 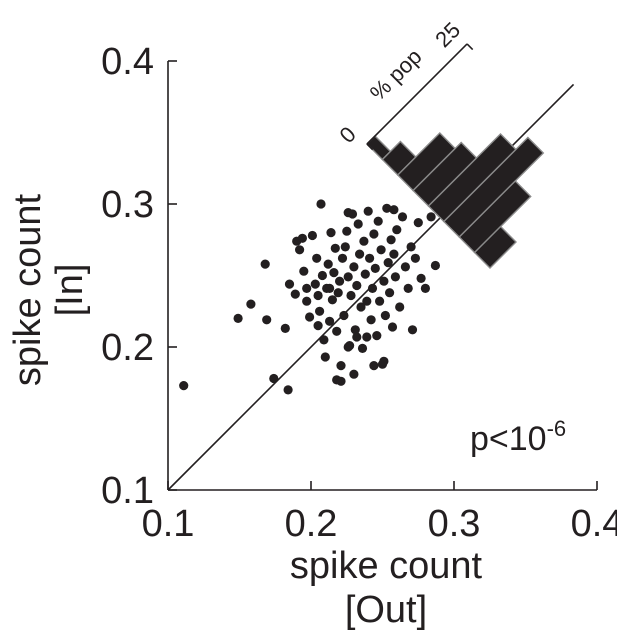 I want to click on histogram-axis-label: % pop, so click(x=396, y=75).